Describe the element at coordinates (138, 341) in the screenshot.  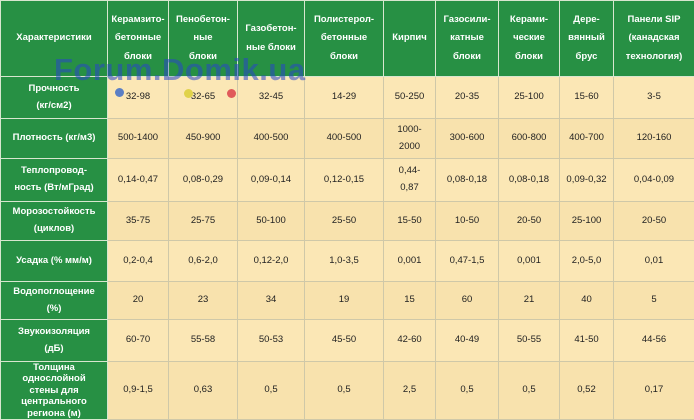
I see `table-cell: 60-70` at that location.